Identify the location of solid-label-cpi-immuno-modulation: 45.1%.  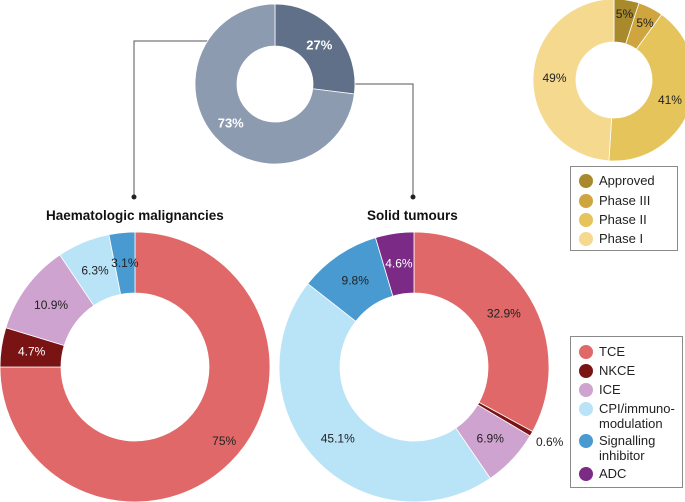
(338, 438).